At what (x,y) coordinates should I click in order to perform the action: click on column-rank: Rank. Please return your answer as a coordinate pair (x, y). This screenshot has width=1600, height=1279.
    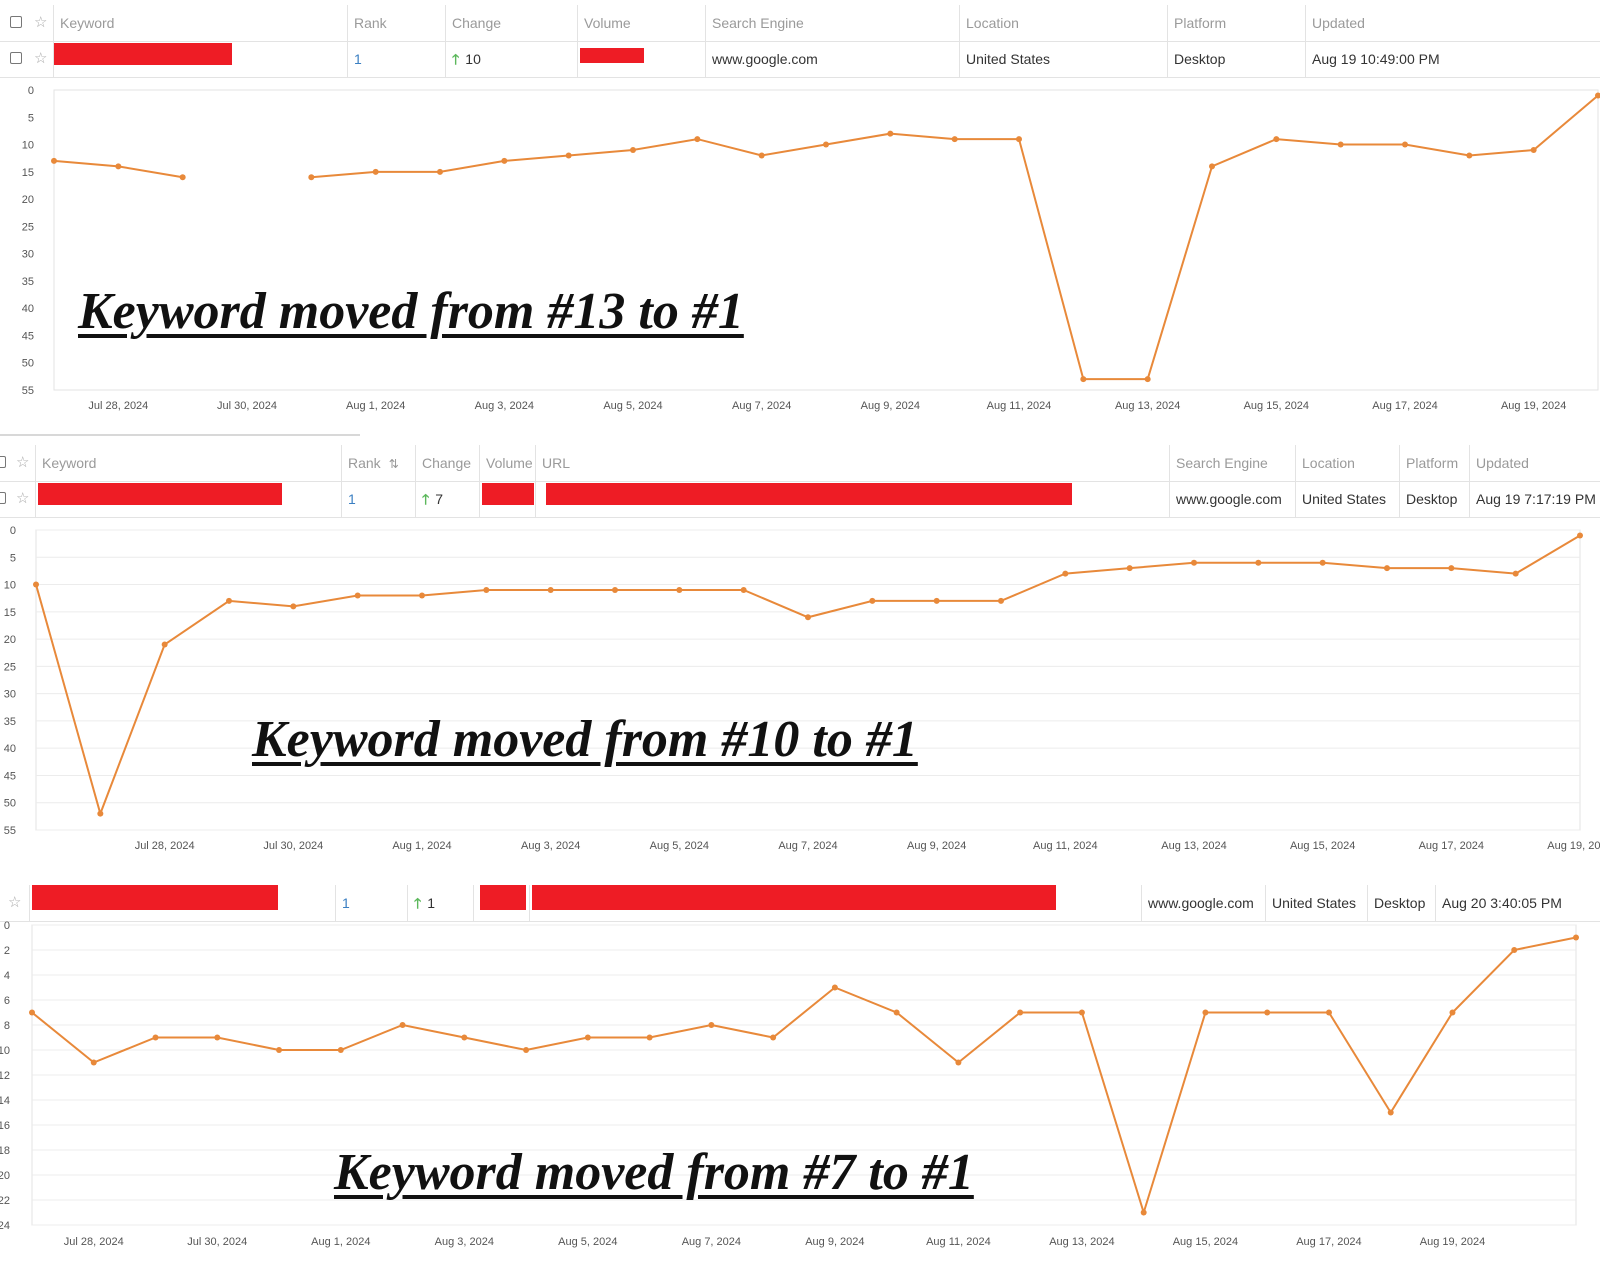
    Looking at the image, I should click on (397, 23).